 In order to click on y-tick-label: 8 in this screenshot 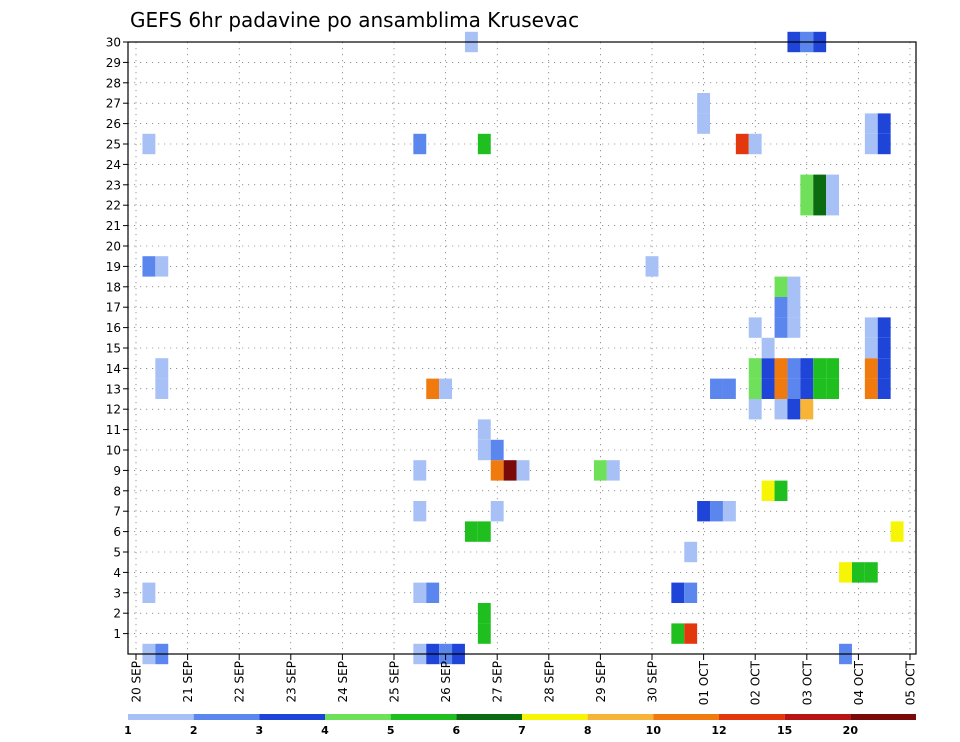, I will do `click(117, 491)`.